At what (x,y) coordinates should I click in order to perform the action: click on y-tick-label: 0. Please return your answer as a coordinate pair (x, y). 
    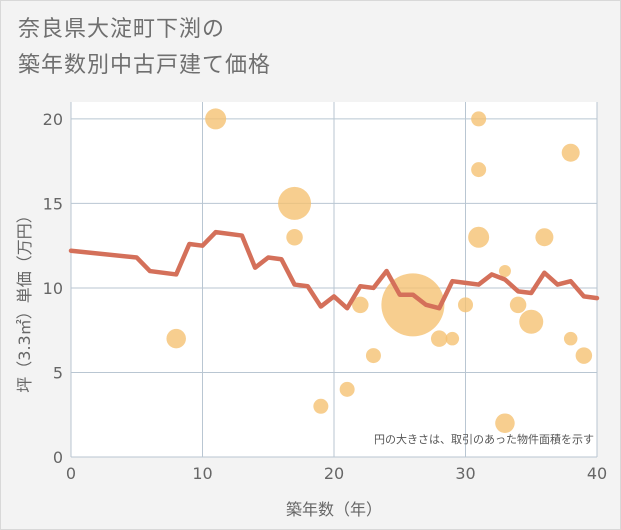
    Looking at the image, I should click on (58, 457).